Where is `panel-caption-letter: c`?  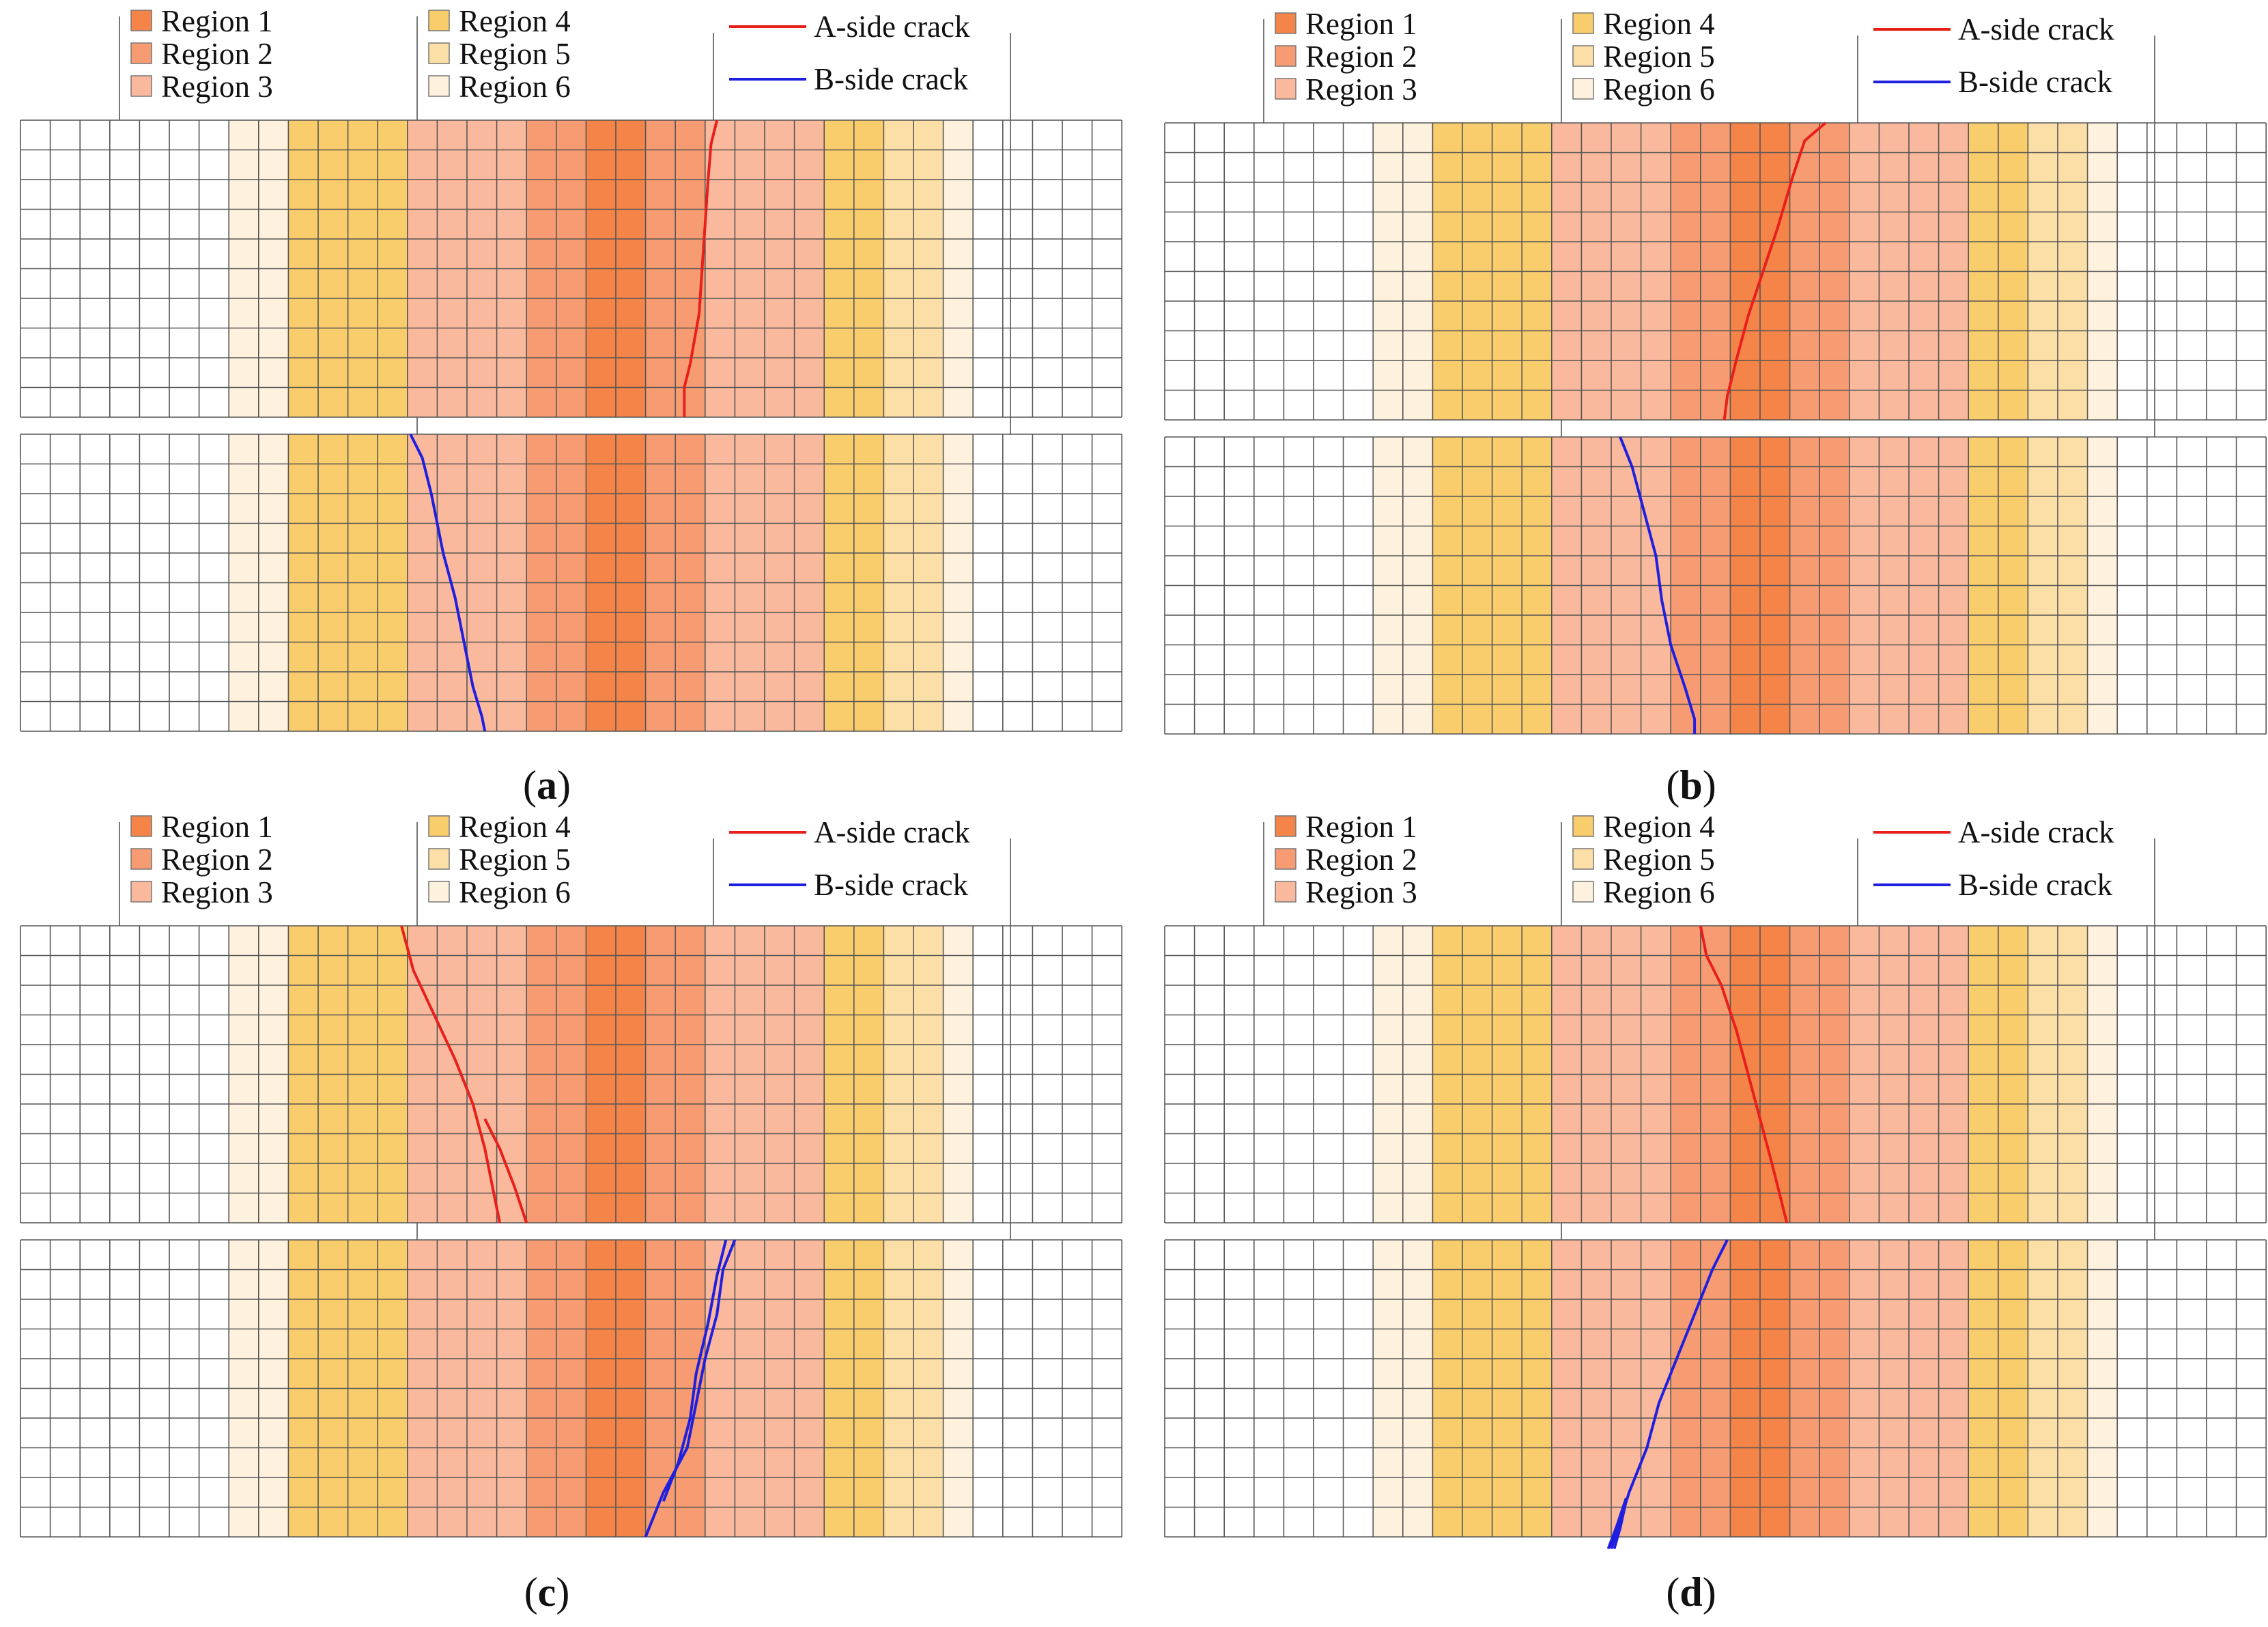
panel-caption-letter: c is located at coordinates (547, 1592).